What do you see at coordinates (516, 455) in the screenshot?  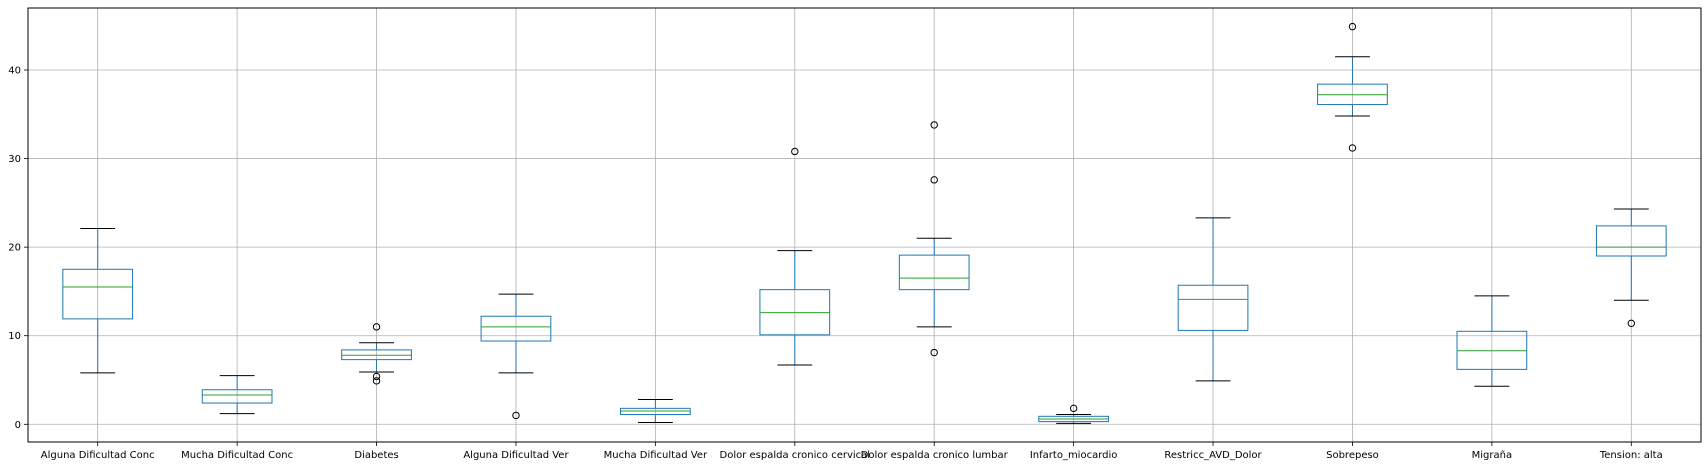 I see `x-tick-label: Alguna Dificultad Ver` at bounding box center [516, 455].